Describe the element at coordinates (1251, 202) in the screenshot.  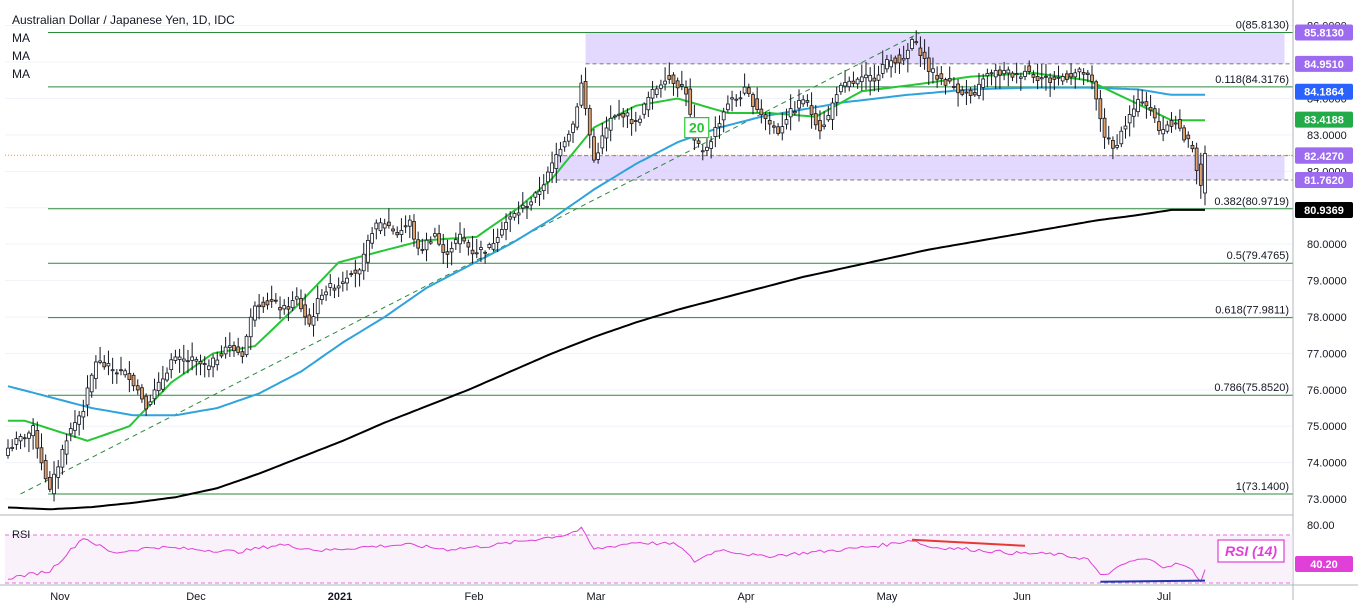
I see `fib-label-2: 0.382(80.9719)` at that location.